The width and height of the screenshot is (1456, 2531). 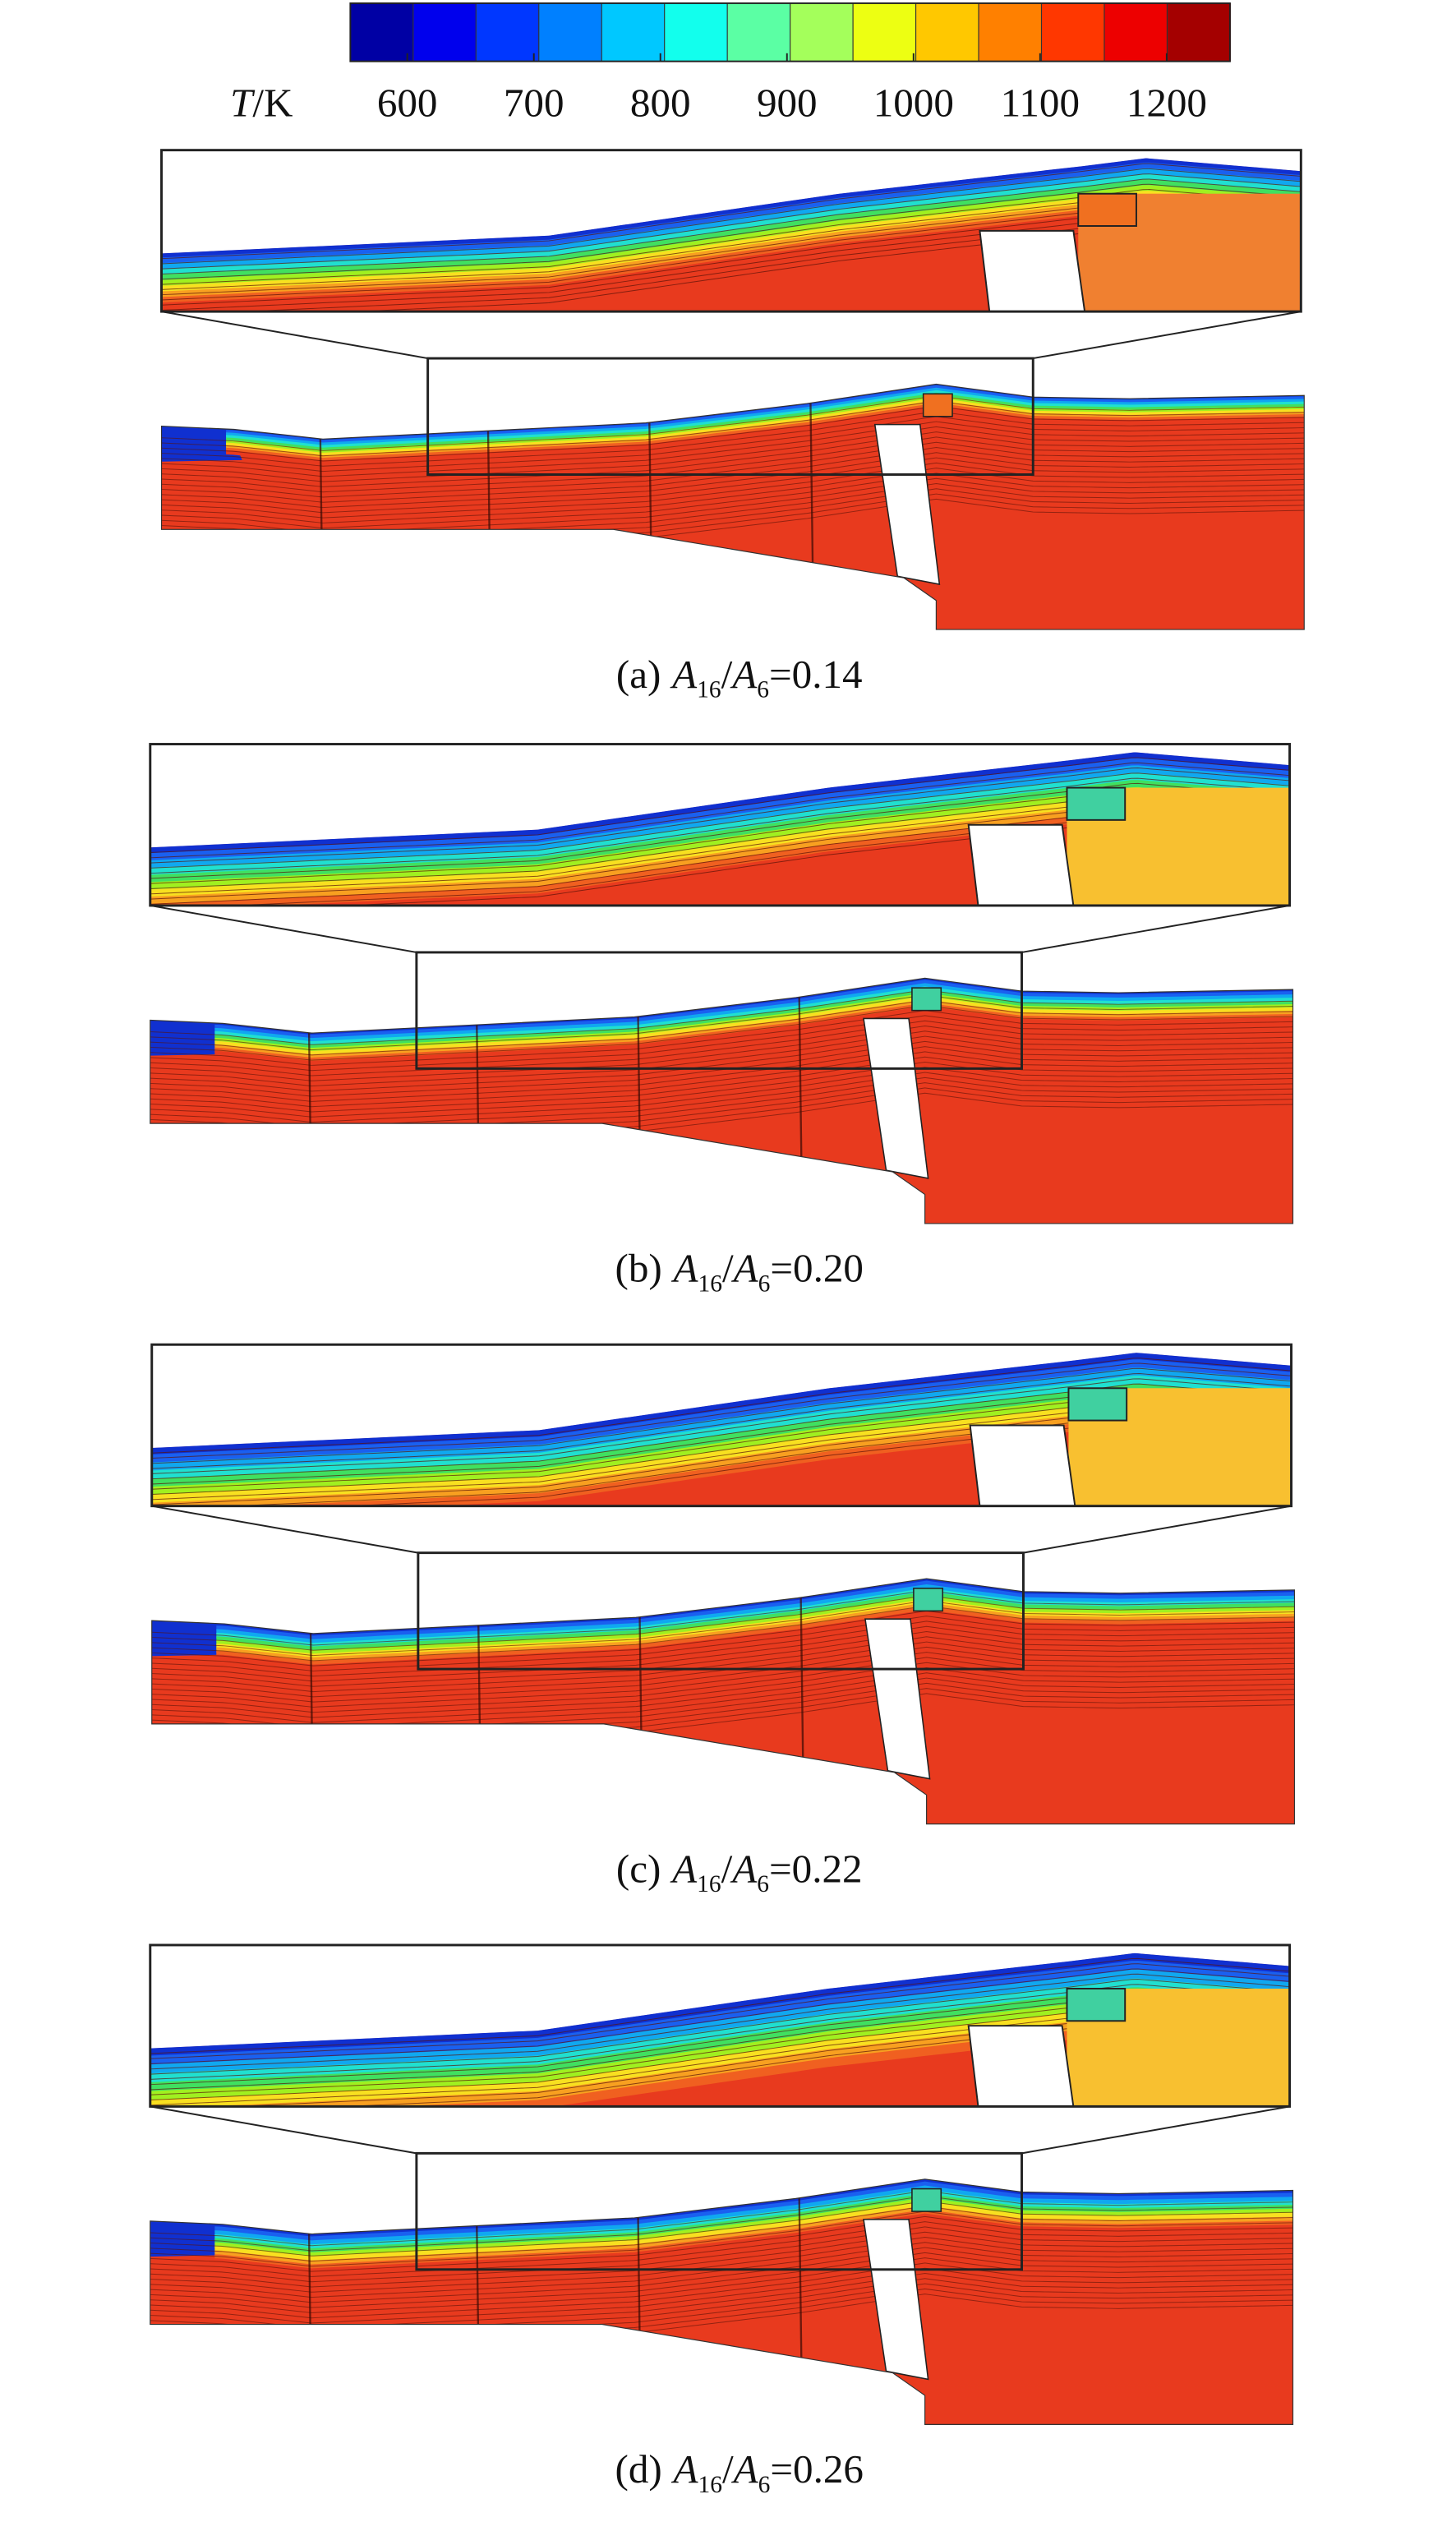 What do you see at coordinates (787, 102) in the screenshot?
I see `colorbar-tick-label: 900` at bounding box center [787, 102].